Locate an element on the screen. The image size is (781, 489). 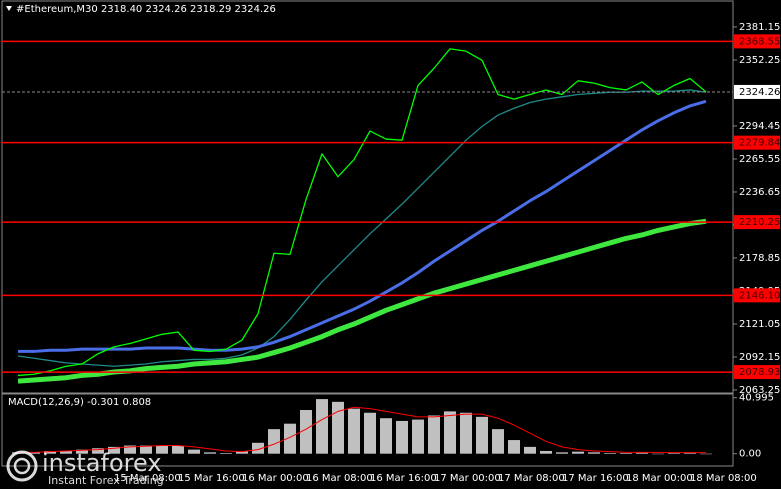
y-tick-label: 0.00 is located at coordinates (750, 454).